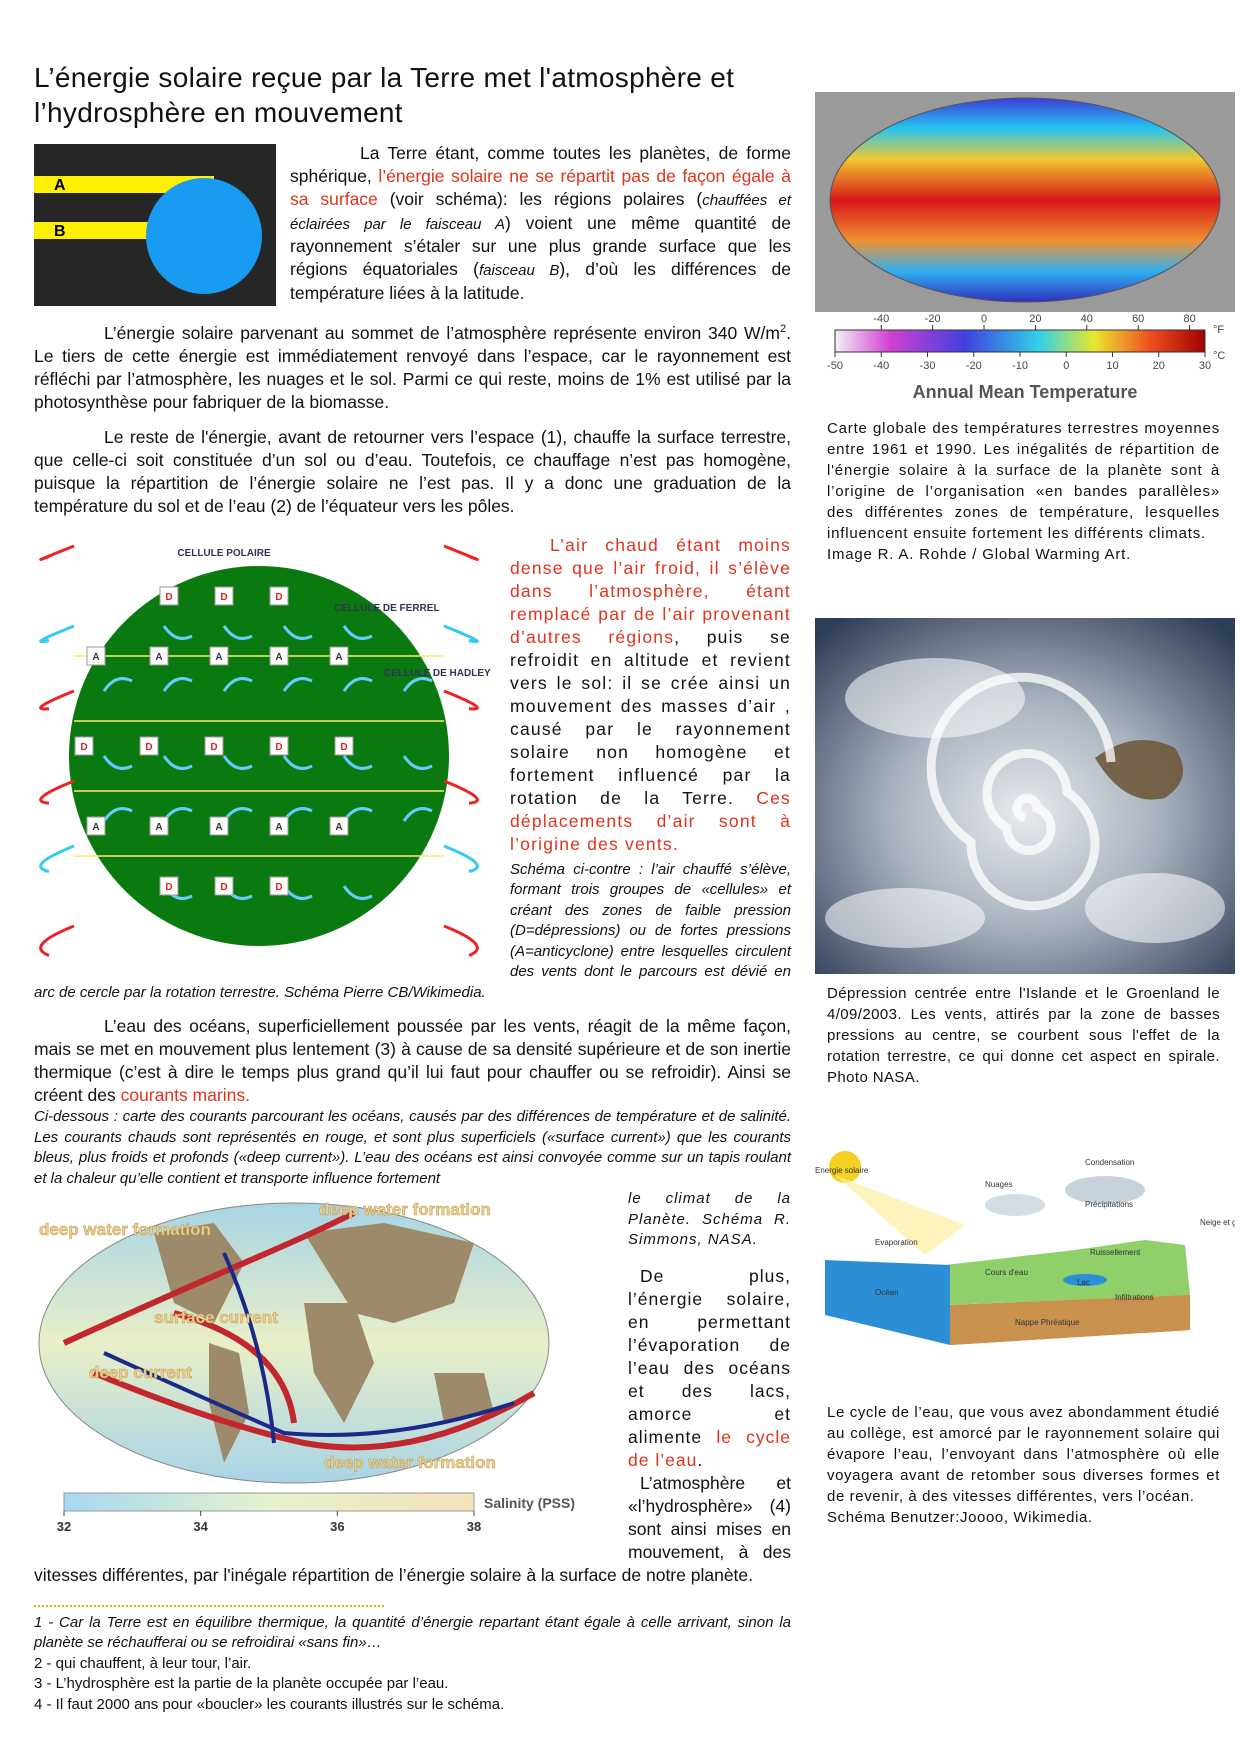 The height and width of the screenshot is (1754, 1240). I want to click on tick-label: 60, so click(1138, 319).